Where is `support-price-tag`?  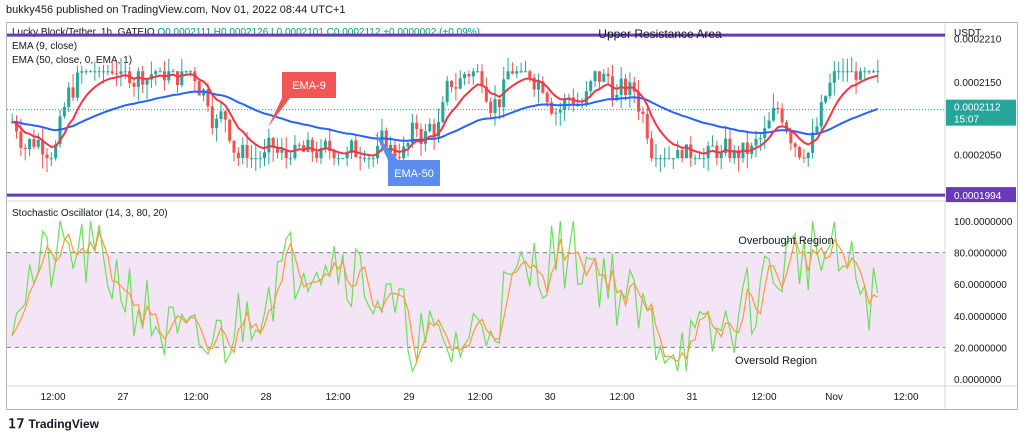
support-price-tag is located at coordinates (981, 195).